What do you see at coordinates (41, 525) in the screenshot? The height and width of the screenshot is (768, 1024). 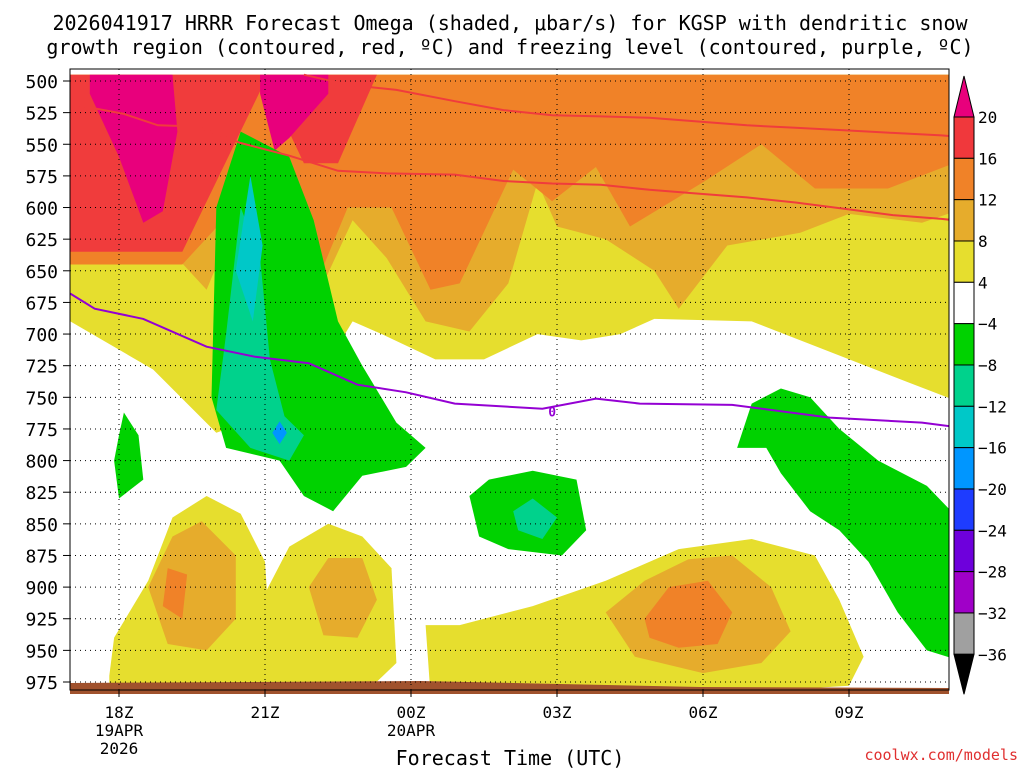 I see `y-tick-label: 850` at bounding box center [41, 525].